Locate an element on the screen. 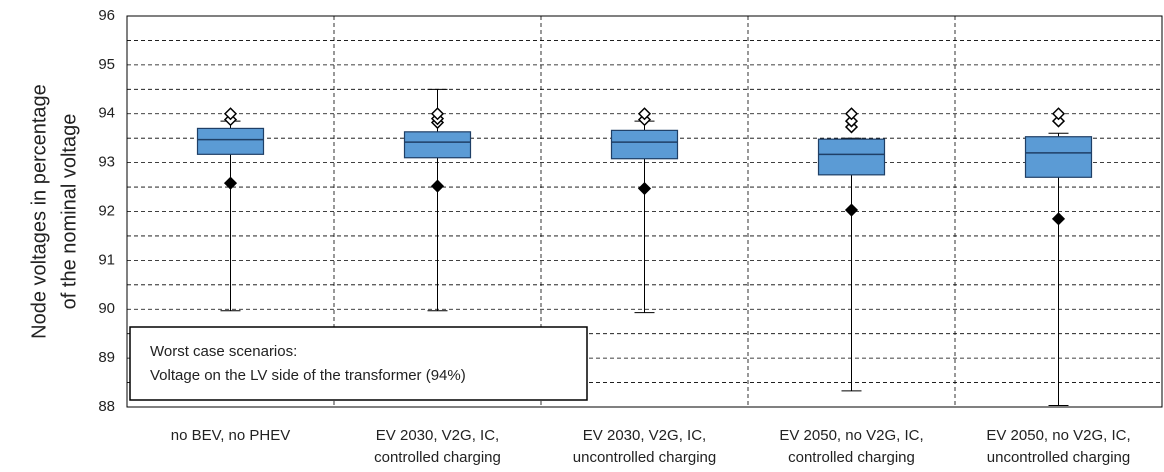  y-tick-label: 89 is located at coordinates (106, 357).